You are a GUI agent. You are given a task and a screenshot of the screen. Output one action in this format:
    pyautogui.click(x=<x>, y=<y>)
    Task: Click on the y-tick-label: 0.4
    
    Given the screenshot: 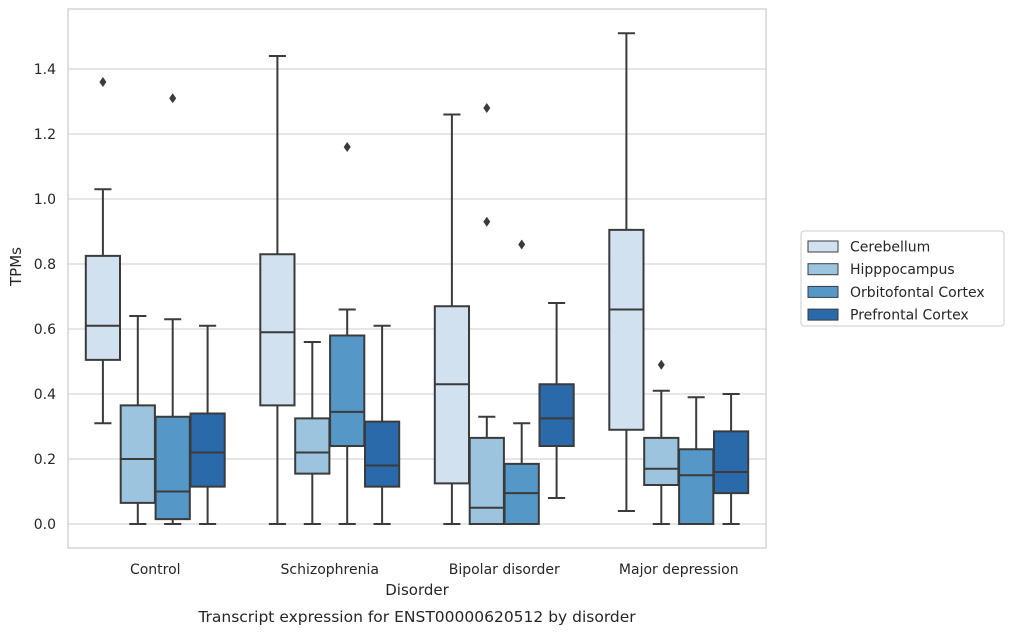 What is the action you would take?
    pyautogui.click(x=45, y=395)
    